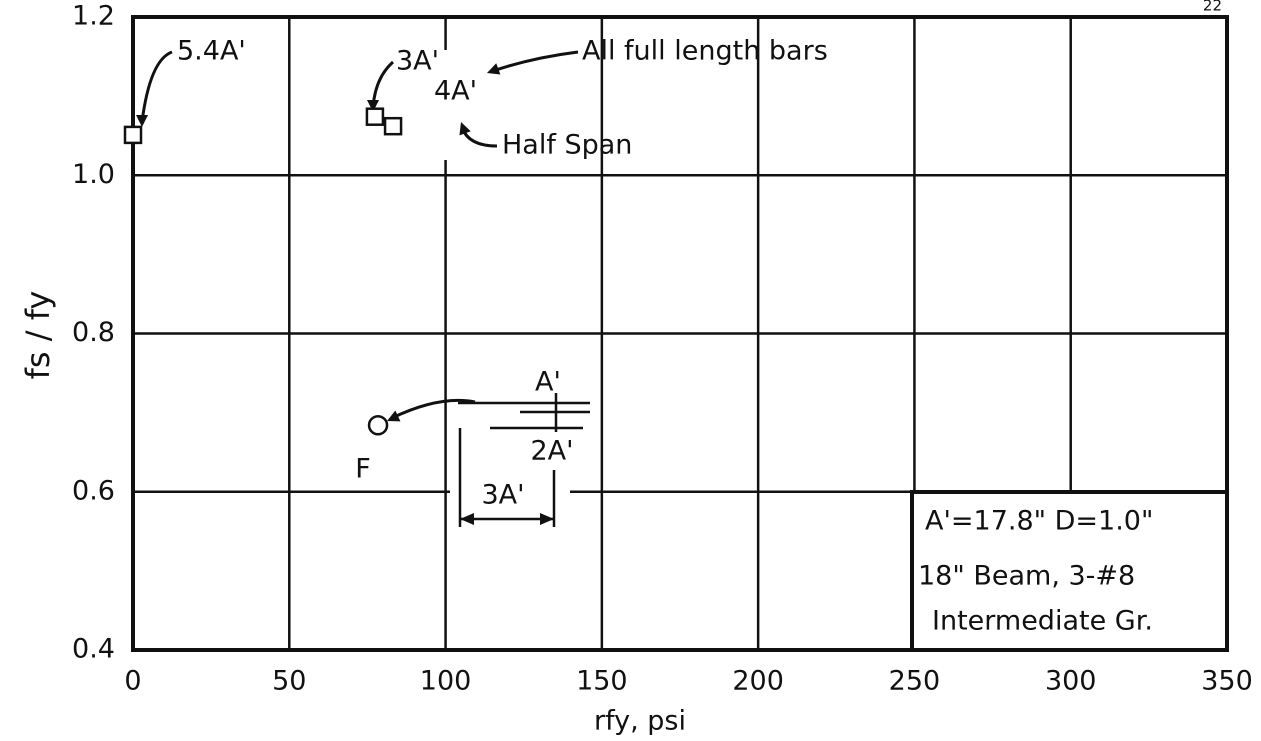  I want to click on info-box, so click(1069, 571).